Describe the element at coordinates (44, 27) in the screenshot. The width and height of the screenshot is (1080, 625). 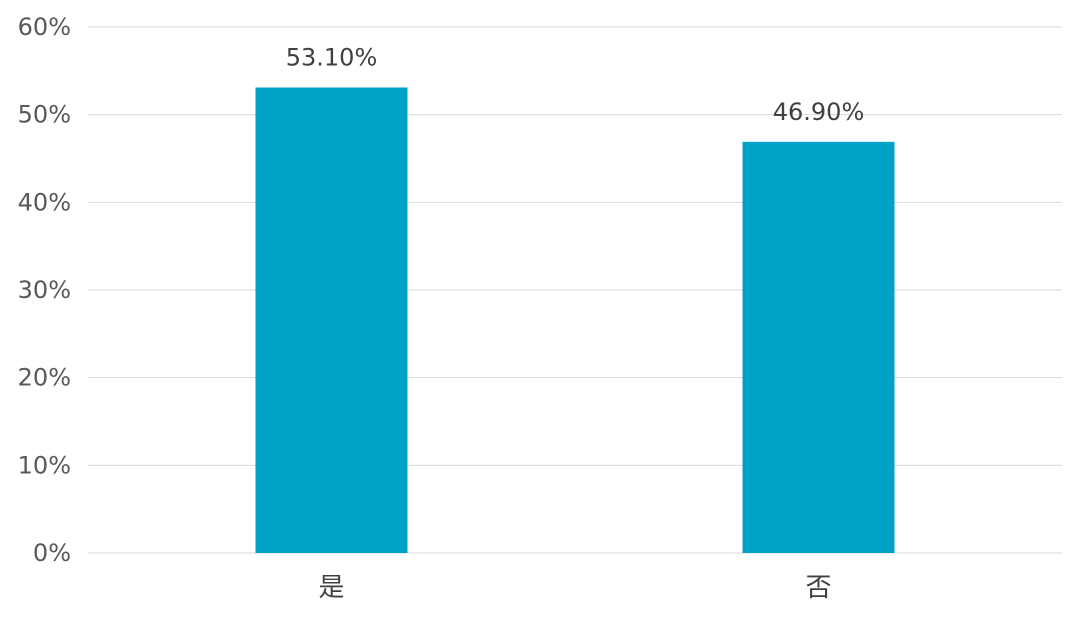
I see `y-tick-label: 60%` at that location.